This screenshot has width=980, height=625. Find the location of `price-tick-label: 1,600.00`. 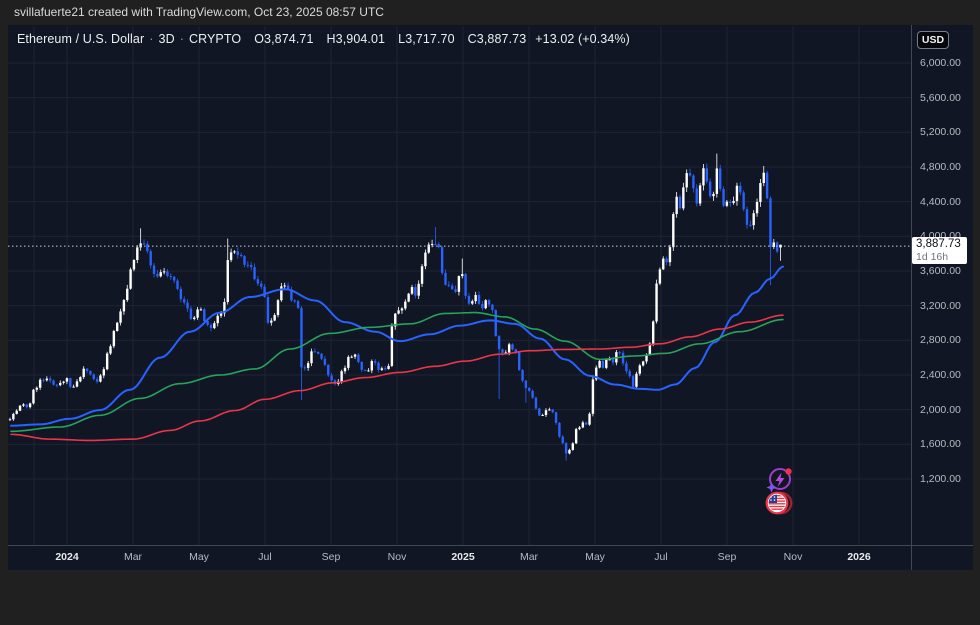

price-tick-label: 1,600.00 is located at coordinates (940, 444).